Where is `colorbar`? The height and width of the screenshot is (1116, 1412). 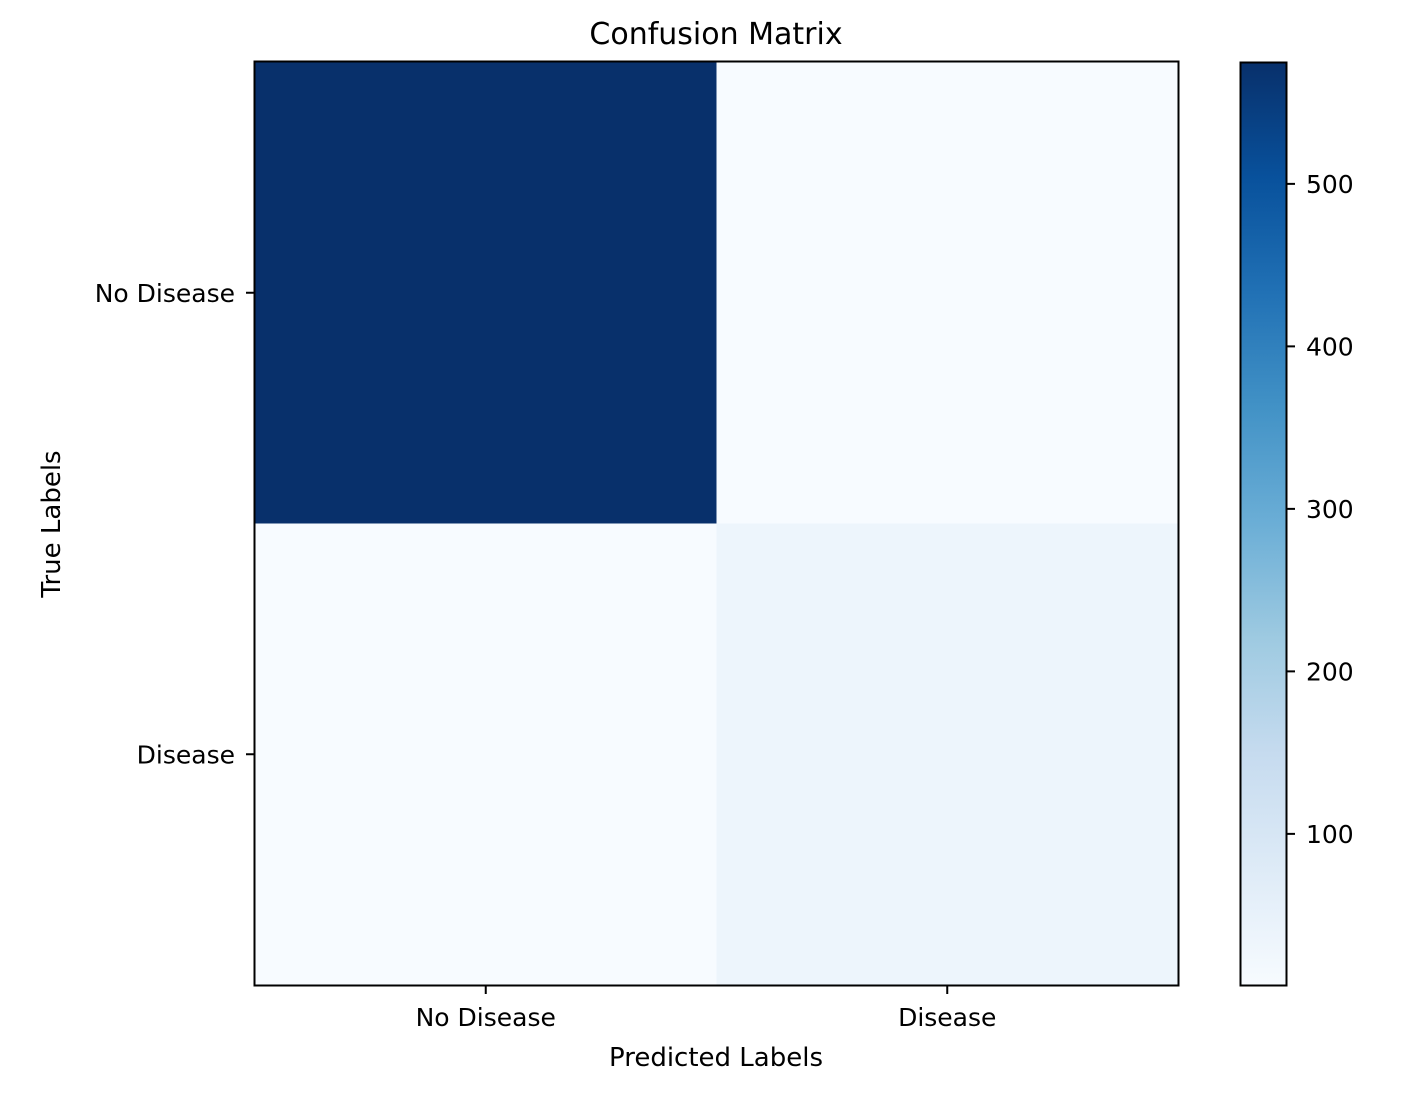 colorbar is located at coordinates (1263, 523).